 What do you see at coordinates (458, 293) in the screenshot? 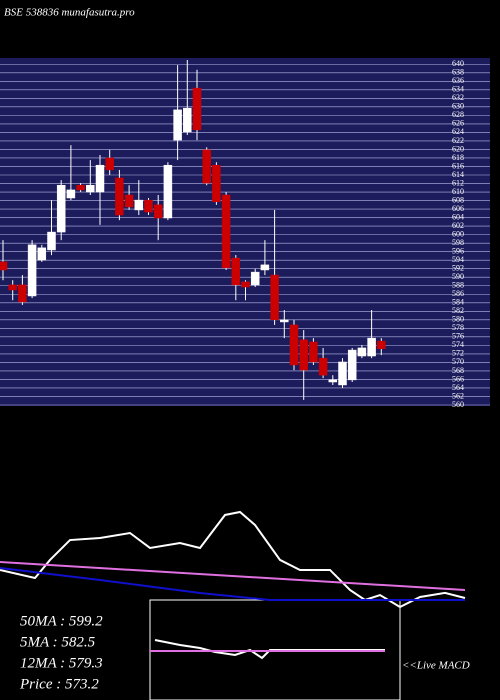
I see `y-tick-label: 586` at bounding box center [458, 293].